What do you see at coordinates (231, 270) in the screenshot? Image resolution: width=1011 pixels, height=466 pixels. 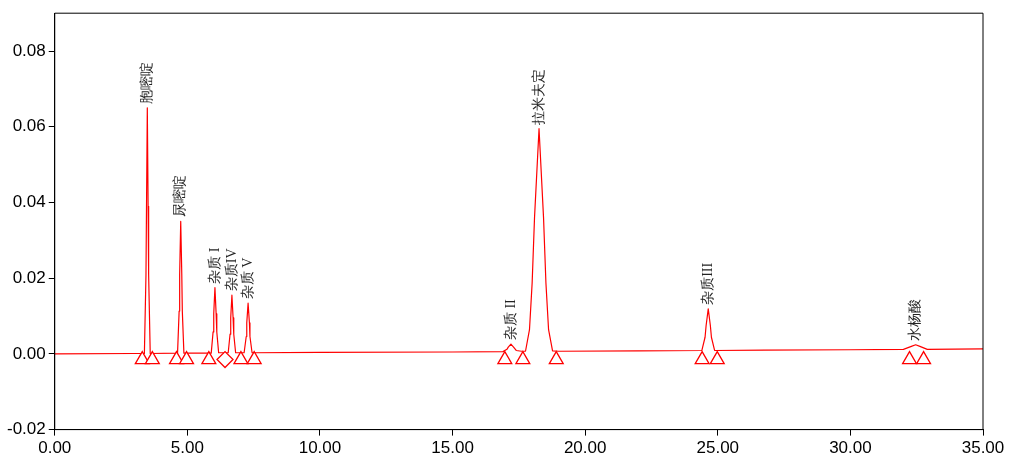 I see `annotation: 杂质IV` at bounding box center [231, 270].